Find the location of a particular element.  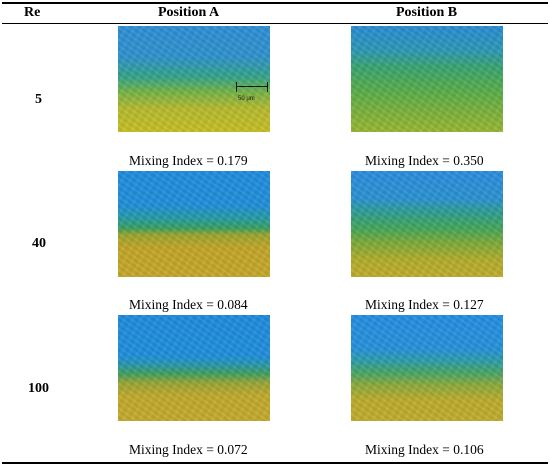

column-header-position-a: Position A is located at coordinates (189, 12).